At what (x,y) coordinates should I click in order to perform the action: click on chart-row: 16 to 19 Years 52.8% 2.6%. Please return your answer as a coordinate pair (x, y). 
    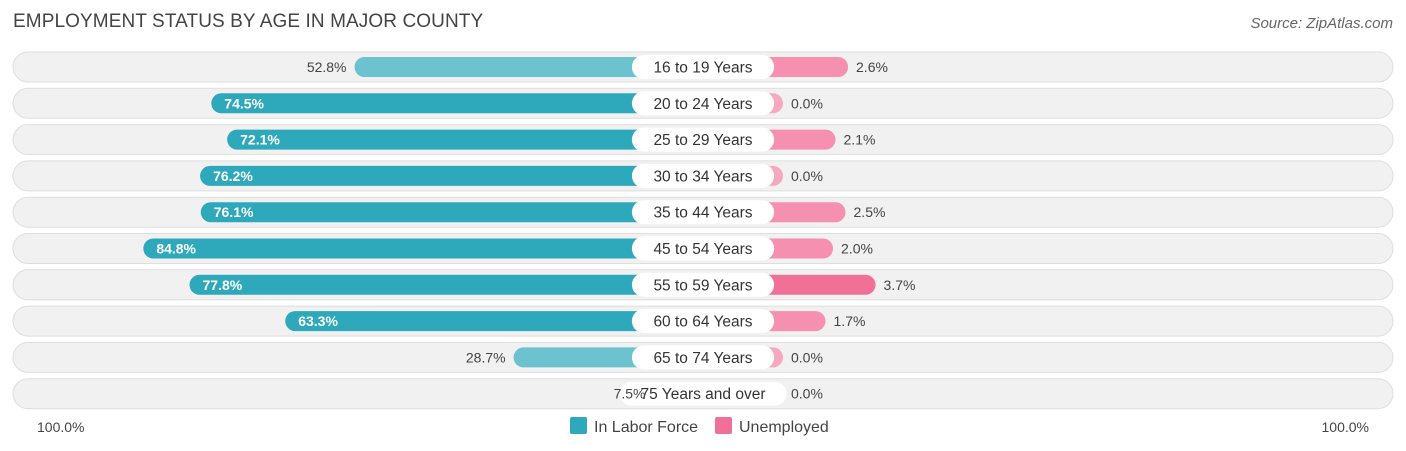
    Looking at the image, I should click on (703, 67).